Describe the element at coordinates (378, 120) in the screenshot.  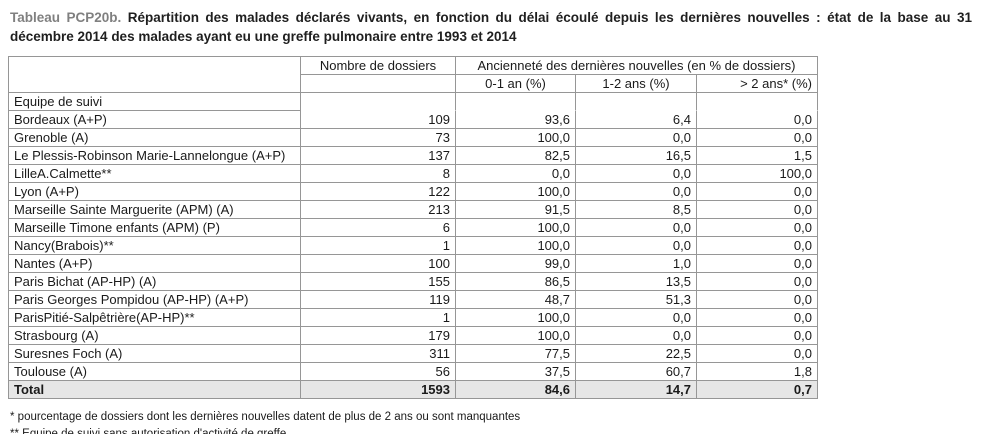
I see `dossiers-cell: 109` at that location.